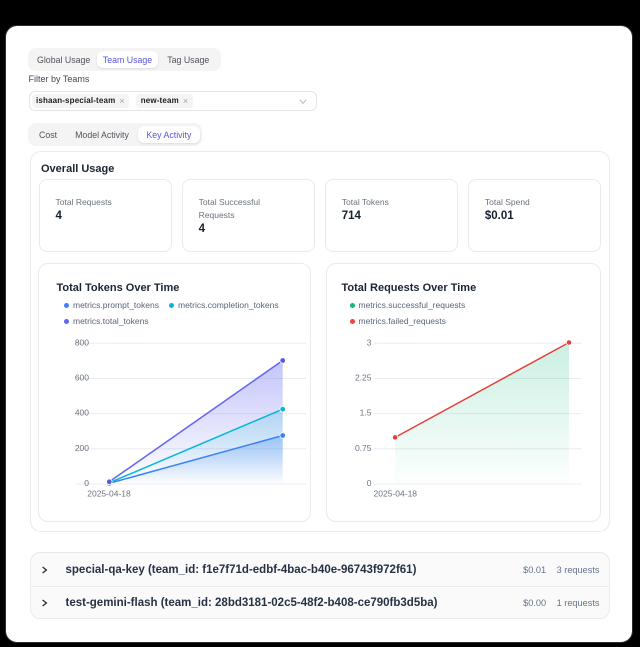 This screenshot has width=640, height=647. I want to click on svg-text: 0.75, so click(362, 447).